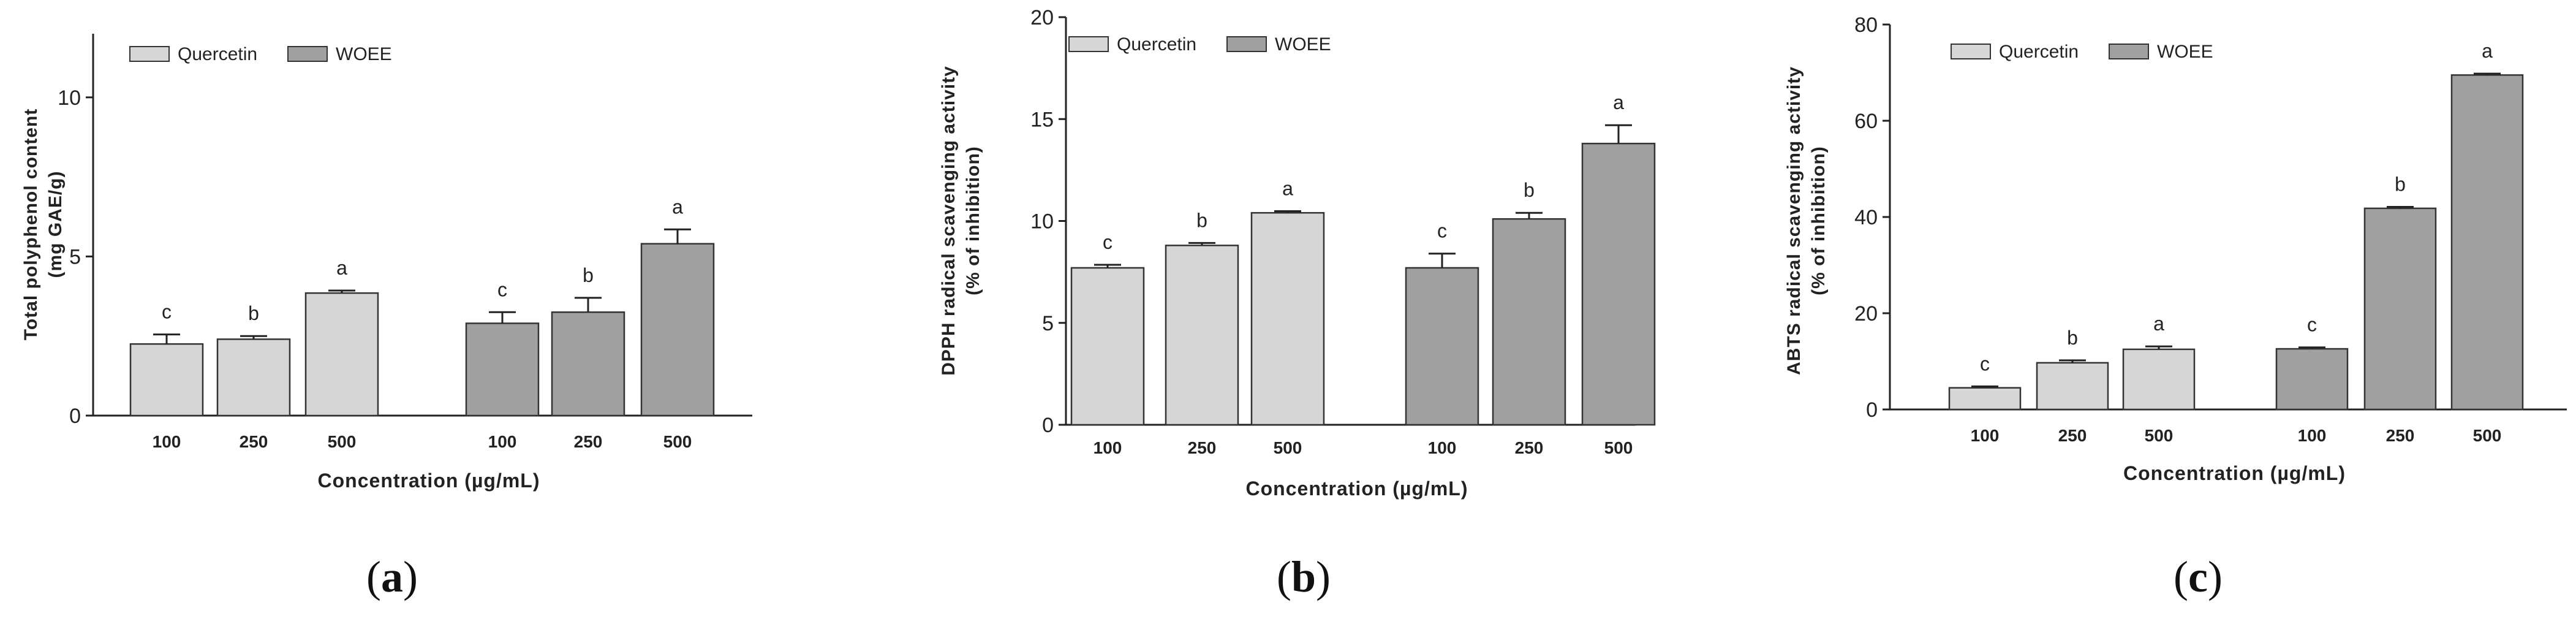 The height and width of the screenshot is (624, 2576). Describe the element at coordinates (1866, 121) in the screenshot. I see `y-tick-label: 60` at that location.